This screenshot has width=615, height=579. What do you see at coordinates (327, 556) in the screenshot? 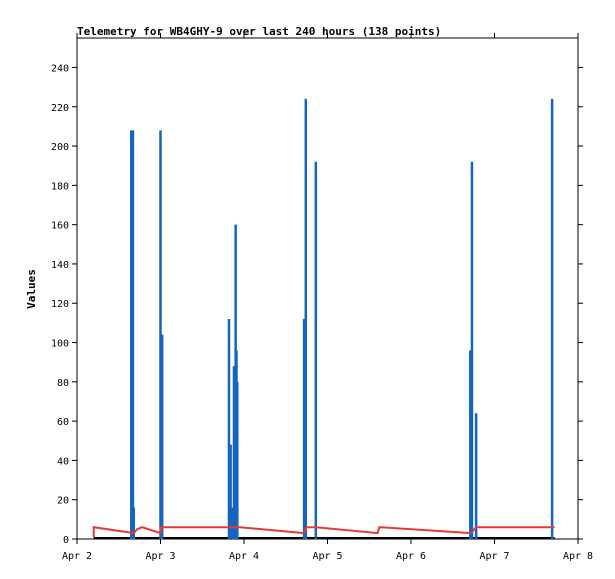
I see `x-tick-label: Apr 5` at bounding box center [327, 556].